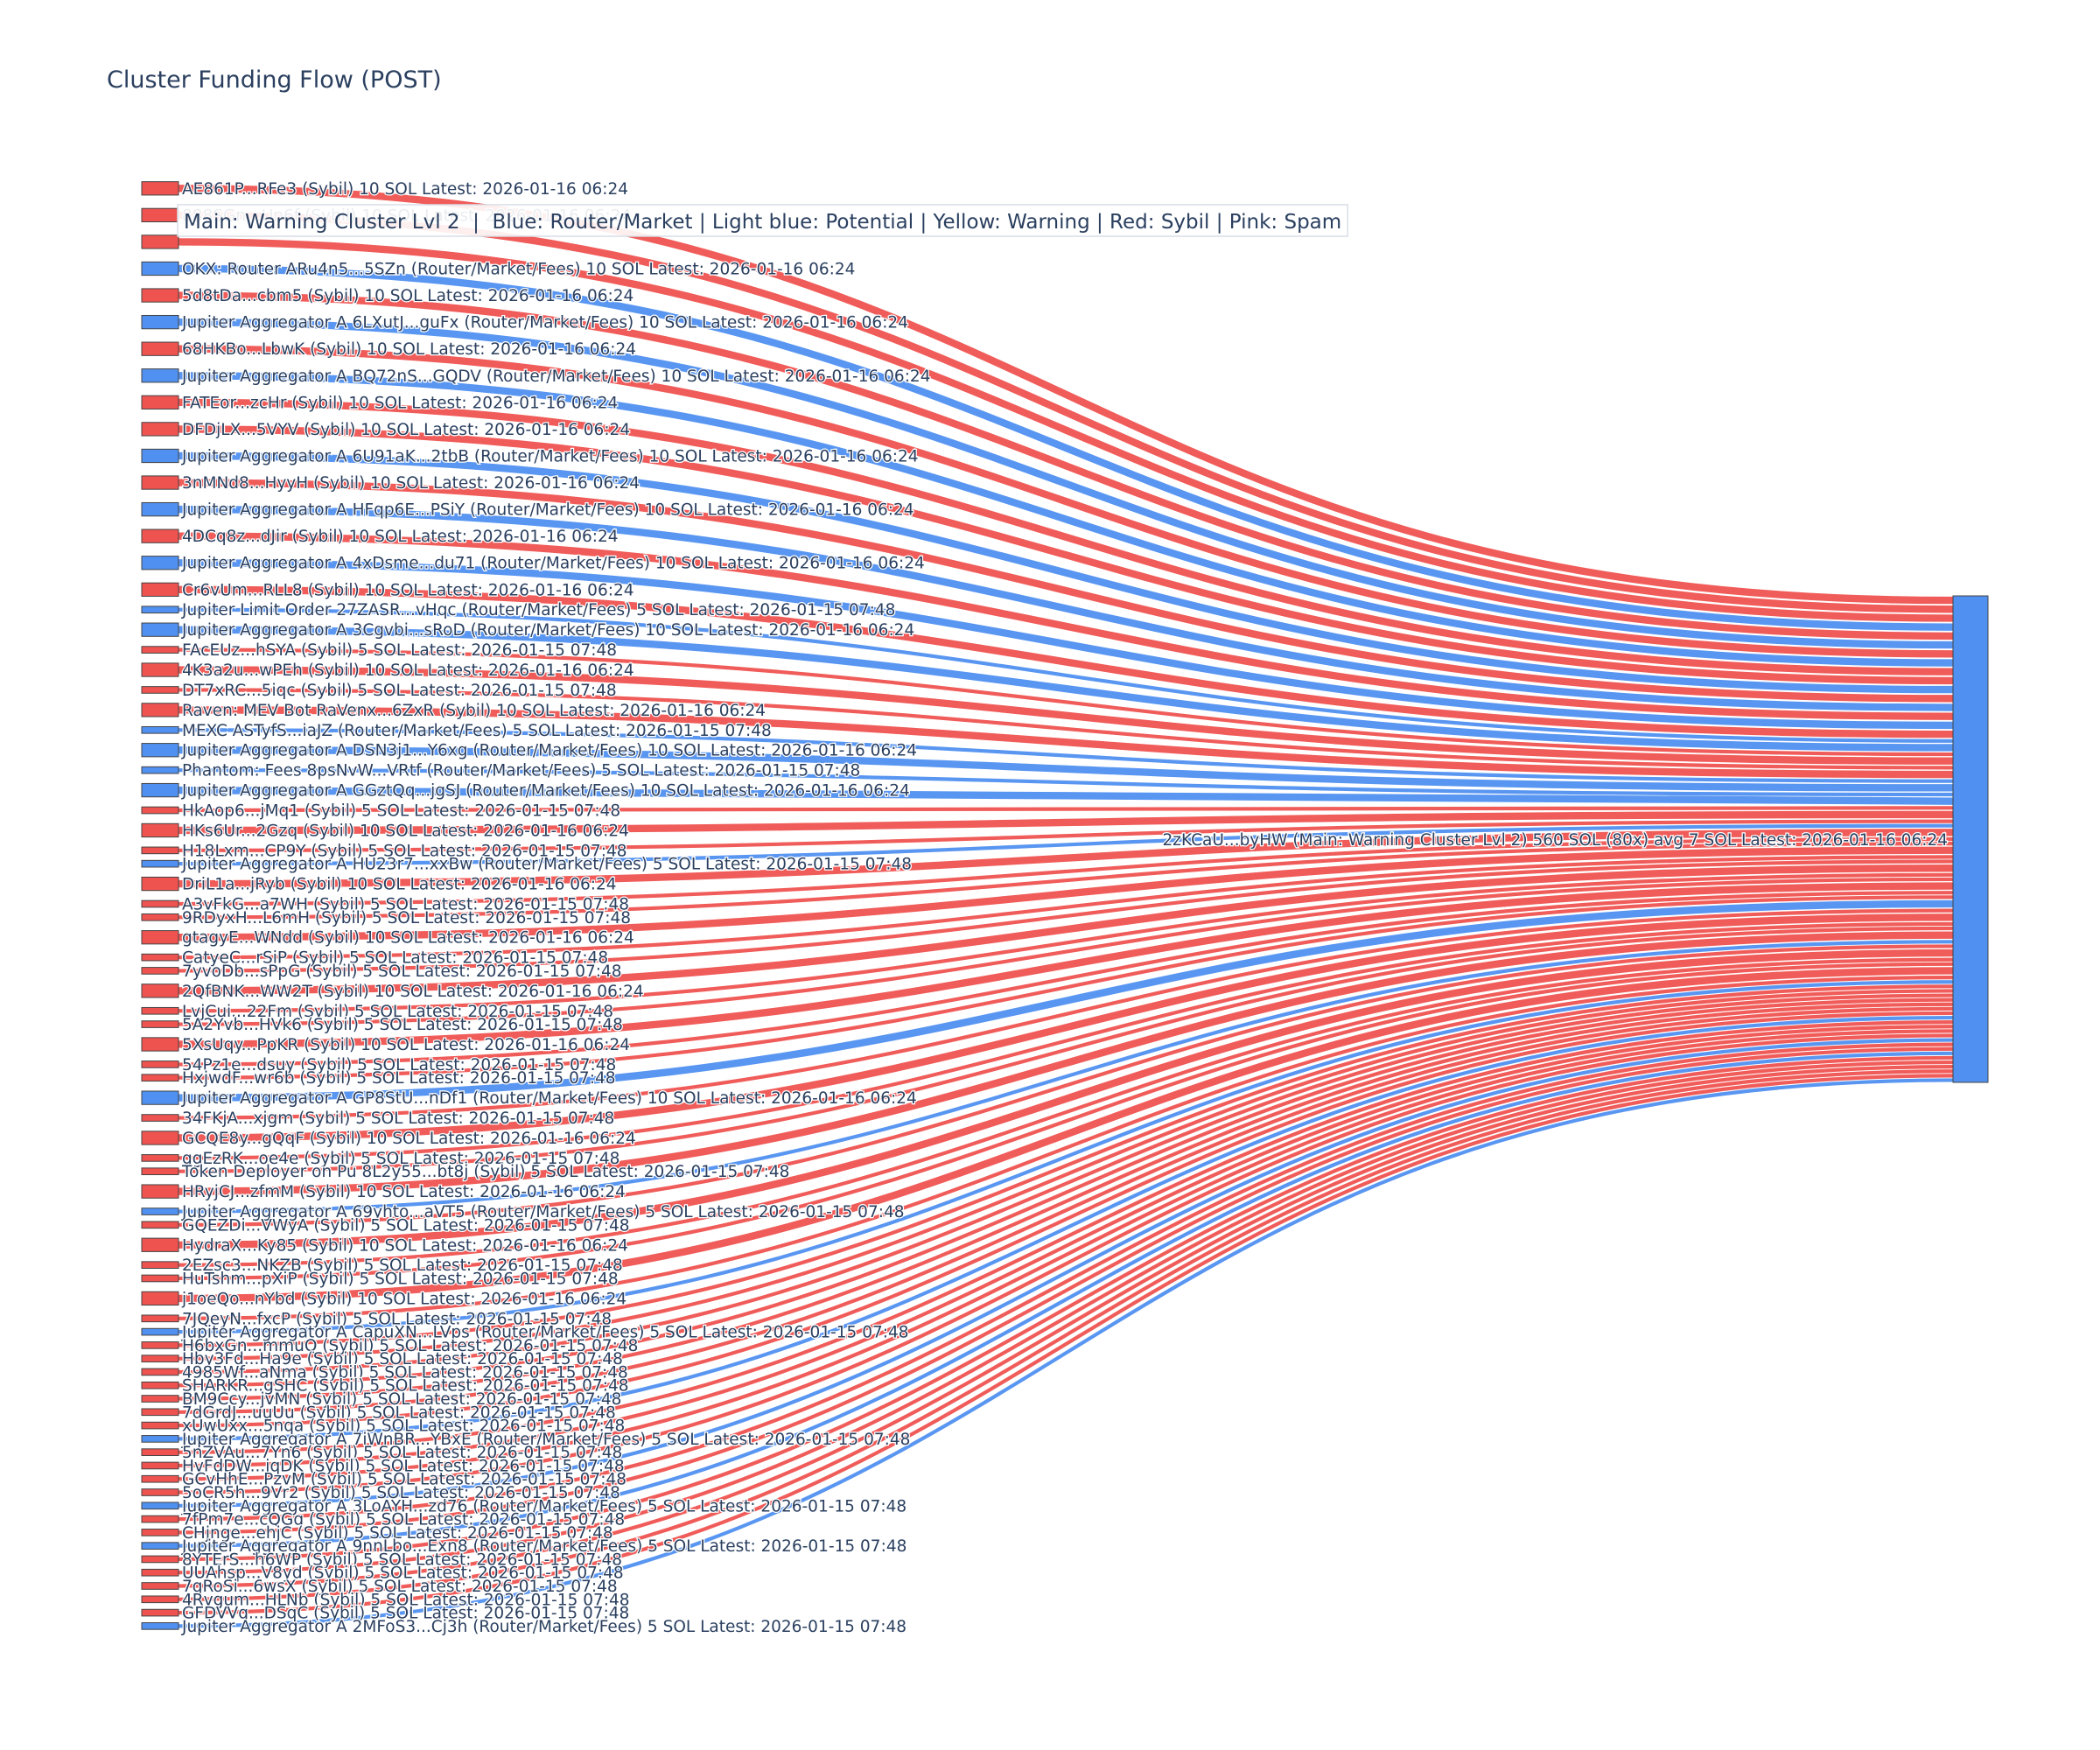 The image size is (2100, 1750). Describe the element at coordinates (1970, 839) in the screenshot. I see `target-node` at that location.